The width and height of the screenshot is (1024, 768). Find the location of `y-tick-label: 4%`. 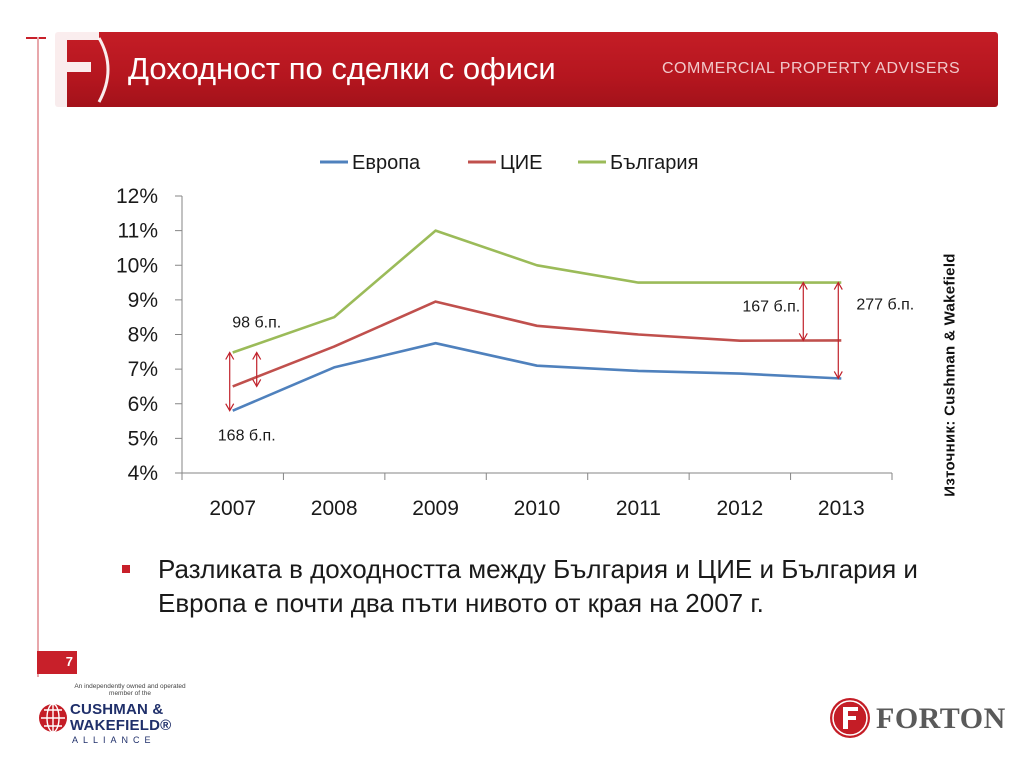

y-tick-label: 4% is located at coordinates (143, 473).